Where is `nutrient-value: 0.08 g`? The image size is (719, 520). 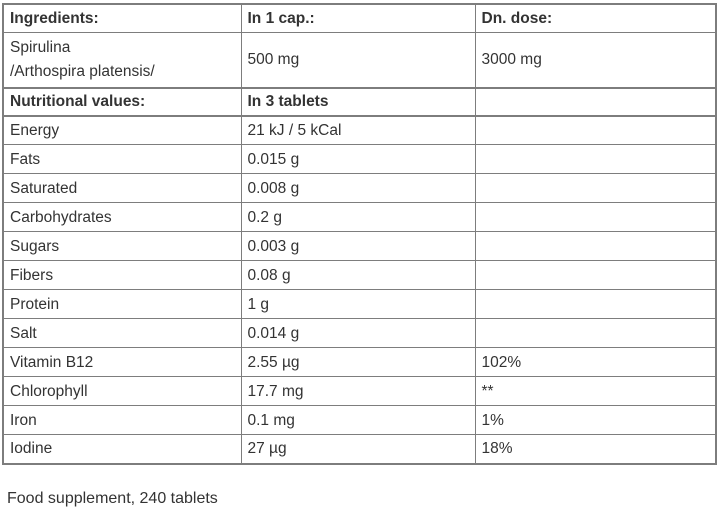
nutrient-value: 0.08 g is located at coordinates (358, 275).